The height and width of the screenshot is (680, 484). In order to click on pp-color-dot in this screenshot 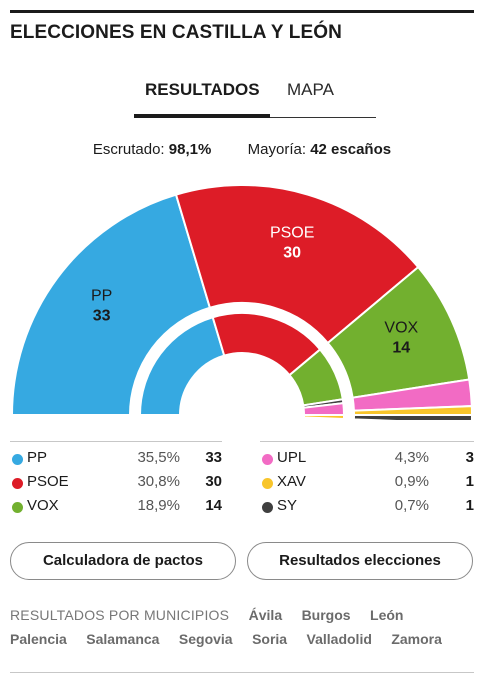, I will do `click(17, 459)`.